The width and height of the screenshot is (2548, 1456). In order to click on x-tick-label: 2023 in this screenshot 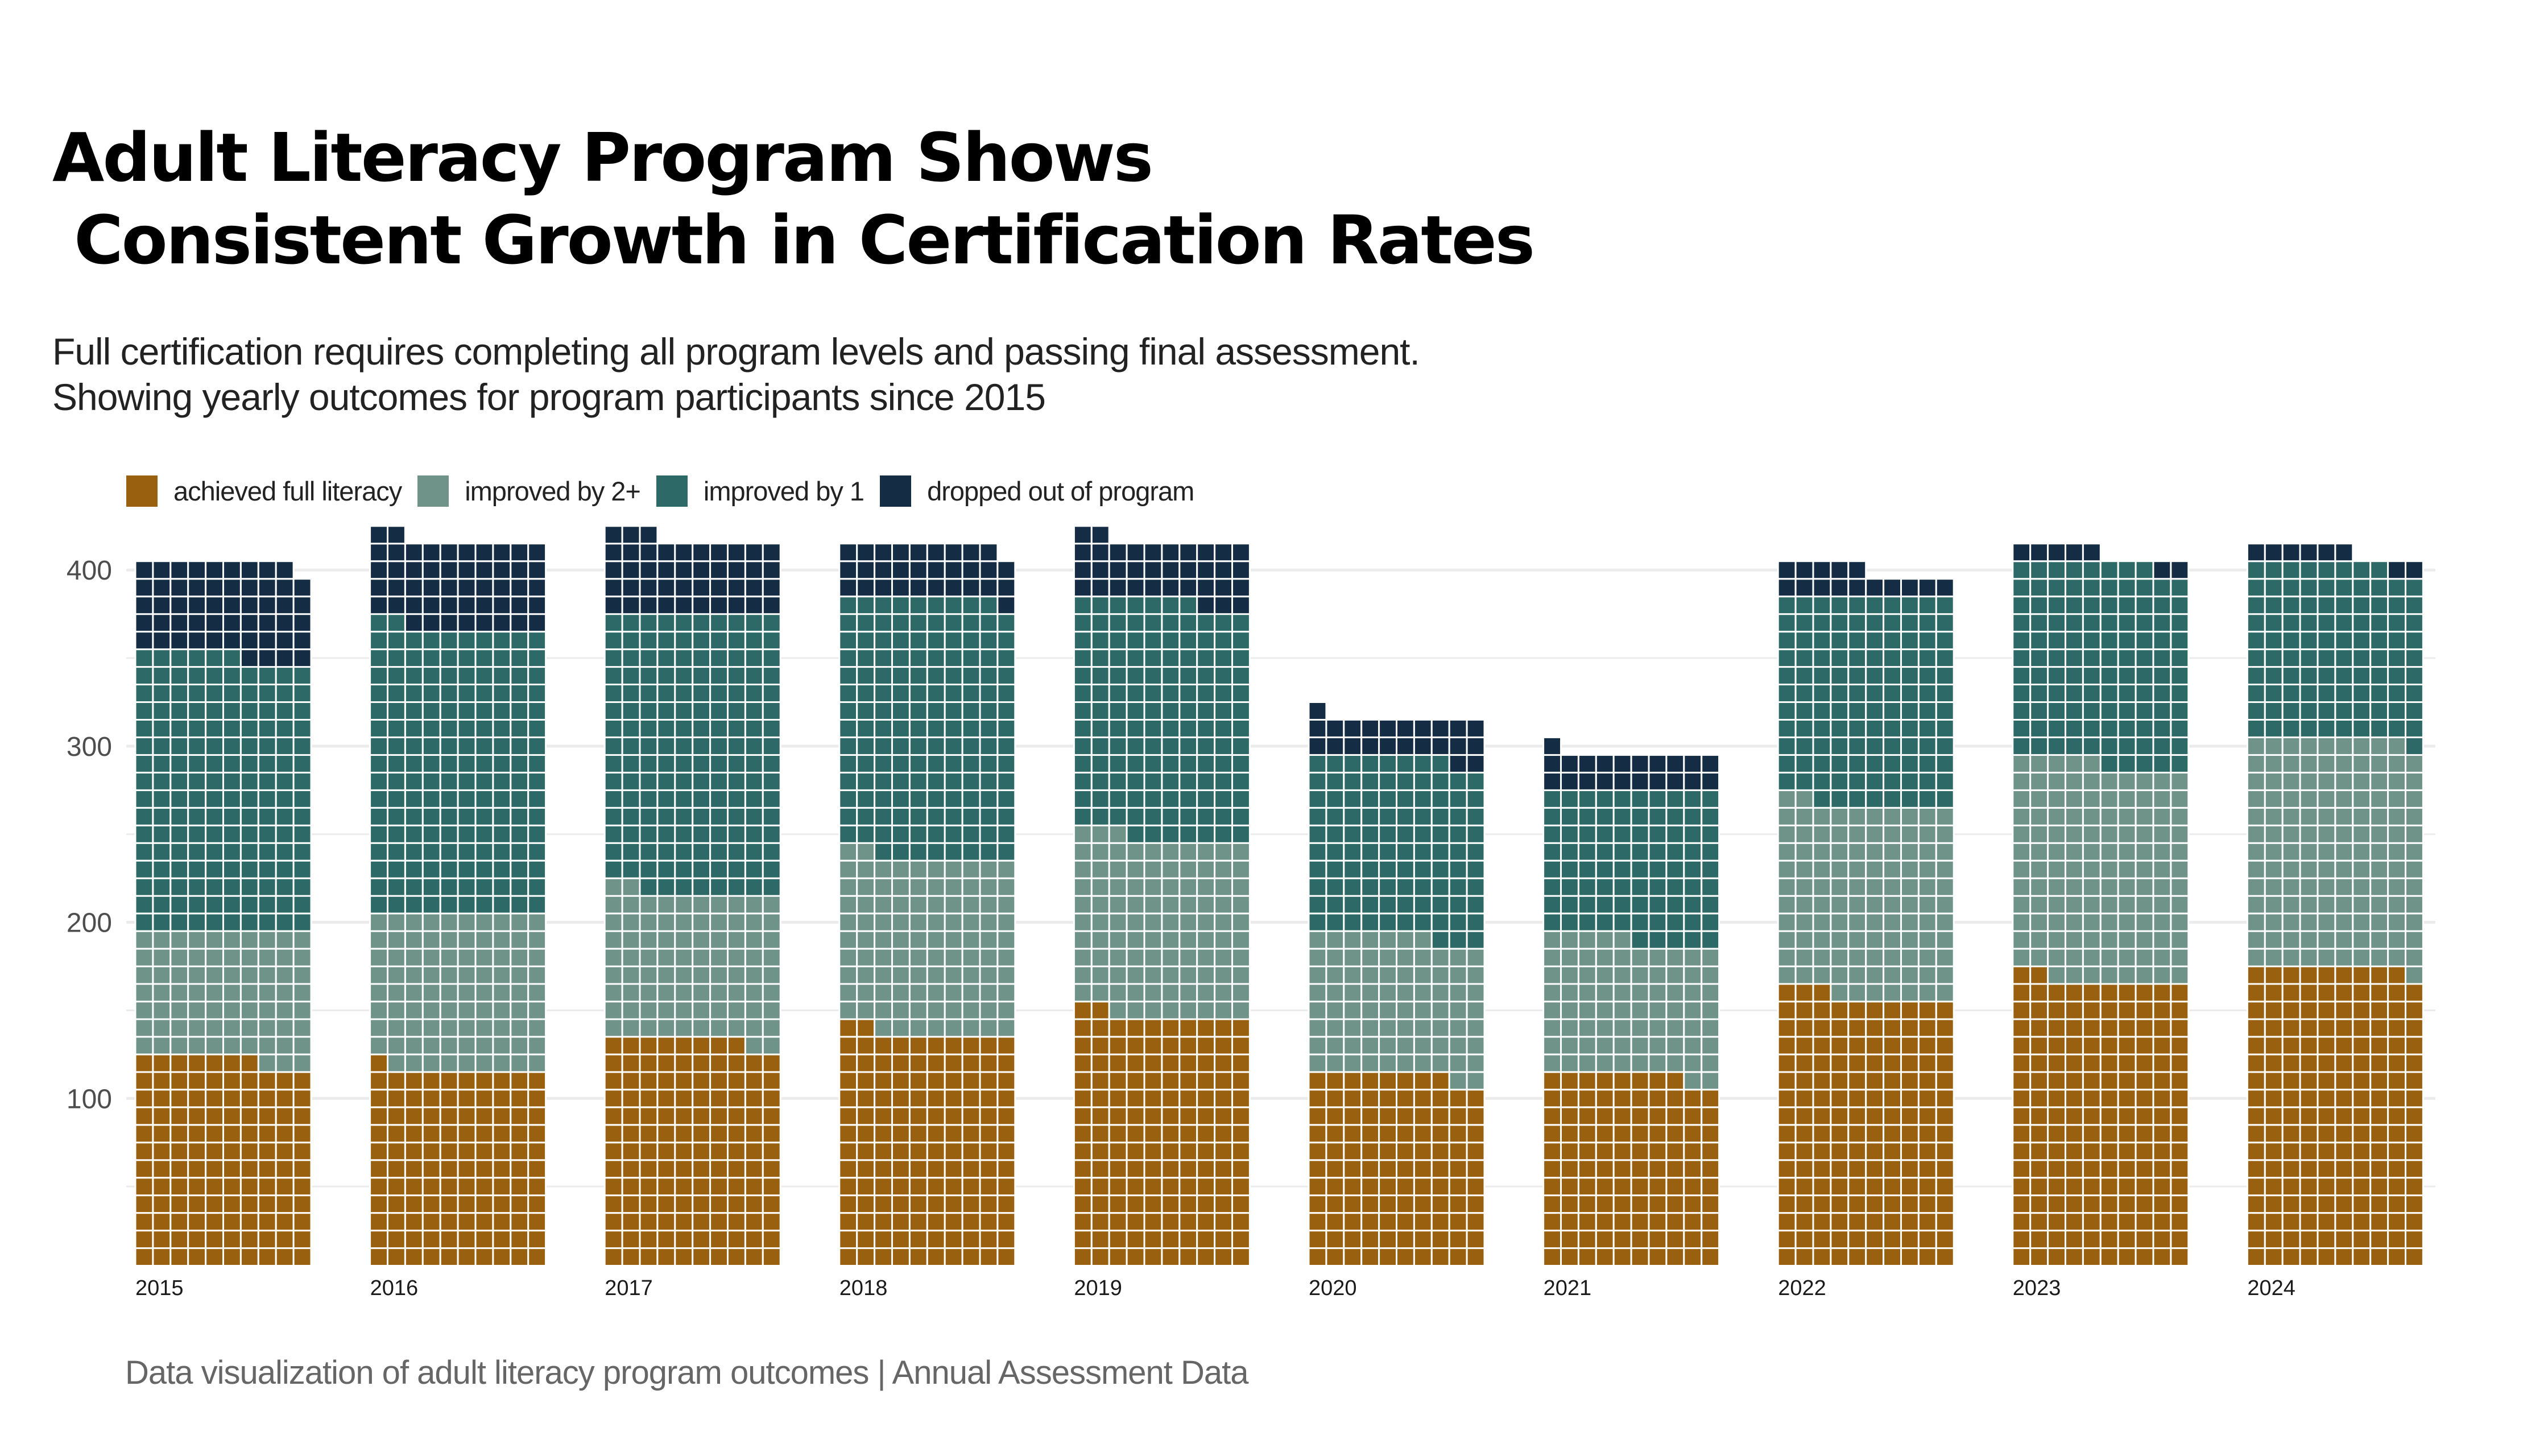, I will do `click(2037, 1288)`.